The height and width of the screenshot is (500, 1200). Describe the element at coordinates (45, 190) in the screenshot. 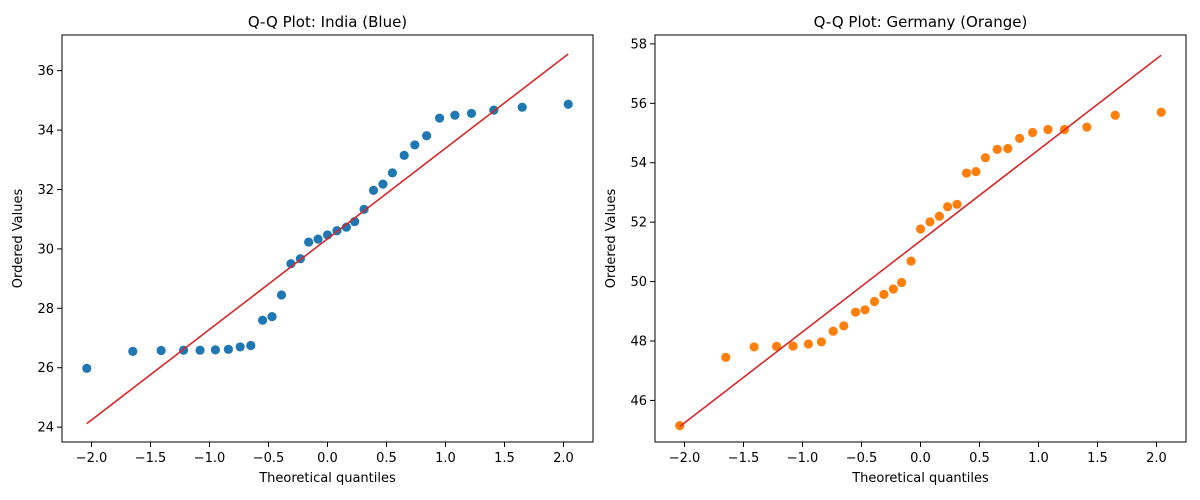

I see `y-tick-label: 32` at that location.